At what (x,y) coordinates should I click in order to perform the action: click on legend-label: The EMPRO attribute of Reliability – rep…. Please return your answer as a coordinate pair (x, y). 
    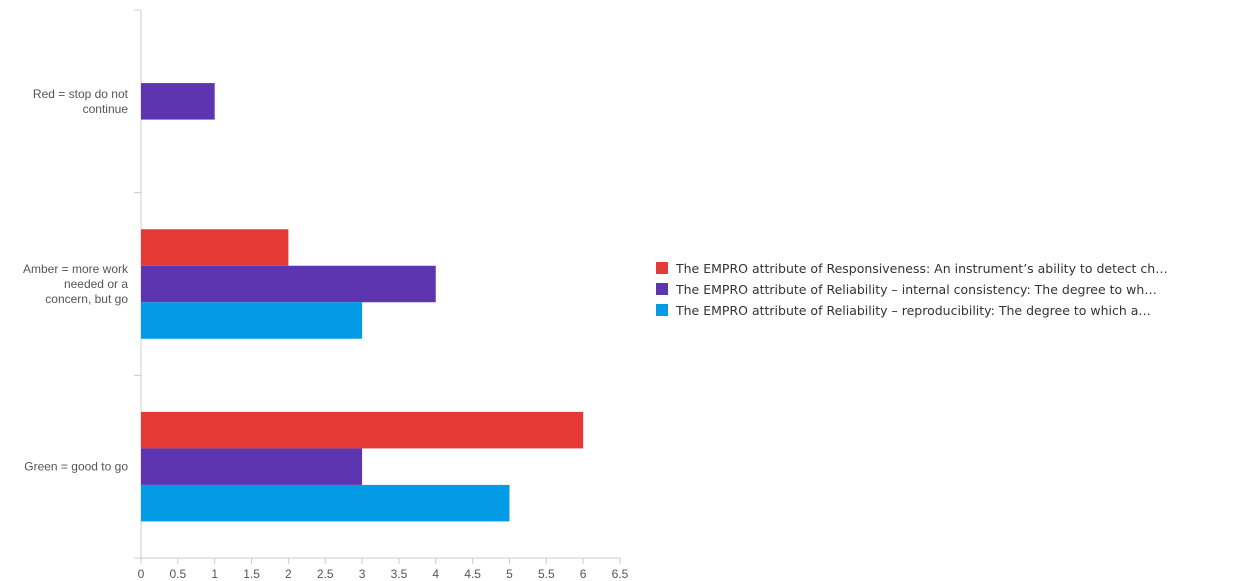
    Looking at the image, I should click on (913, 310).